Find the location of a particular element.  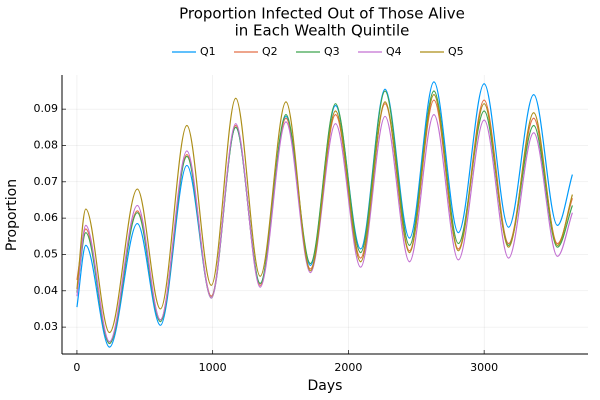

x-axis-label: Days is located at coordinates (325, 386).